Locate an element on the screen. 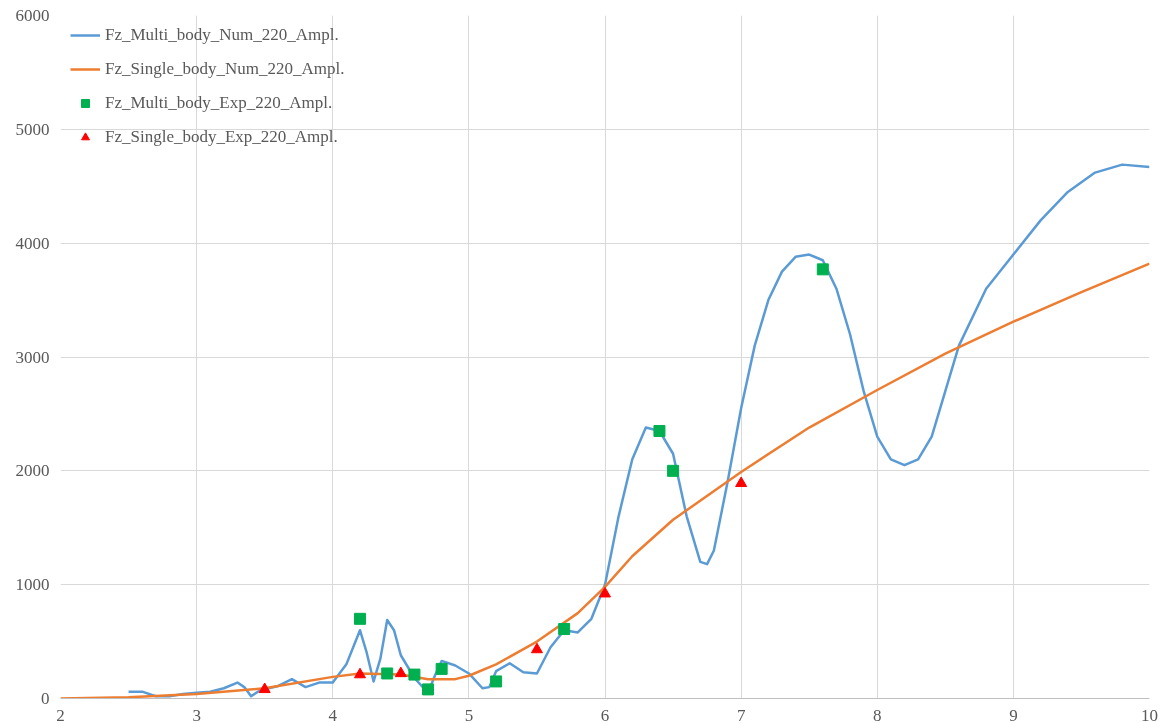  y-tick-label: 0 is located at coordinates (45, 698).